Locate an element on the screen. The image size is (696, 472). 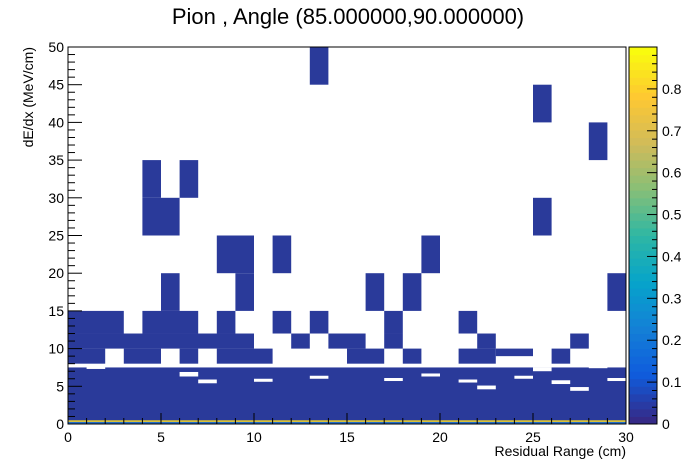
y-tick-label: 5 is located at coordinates (60, 386).